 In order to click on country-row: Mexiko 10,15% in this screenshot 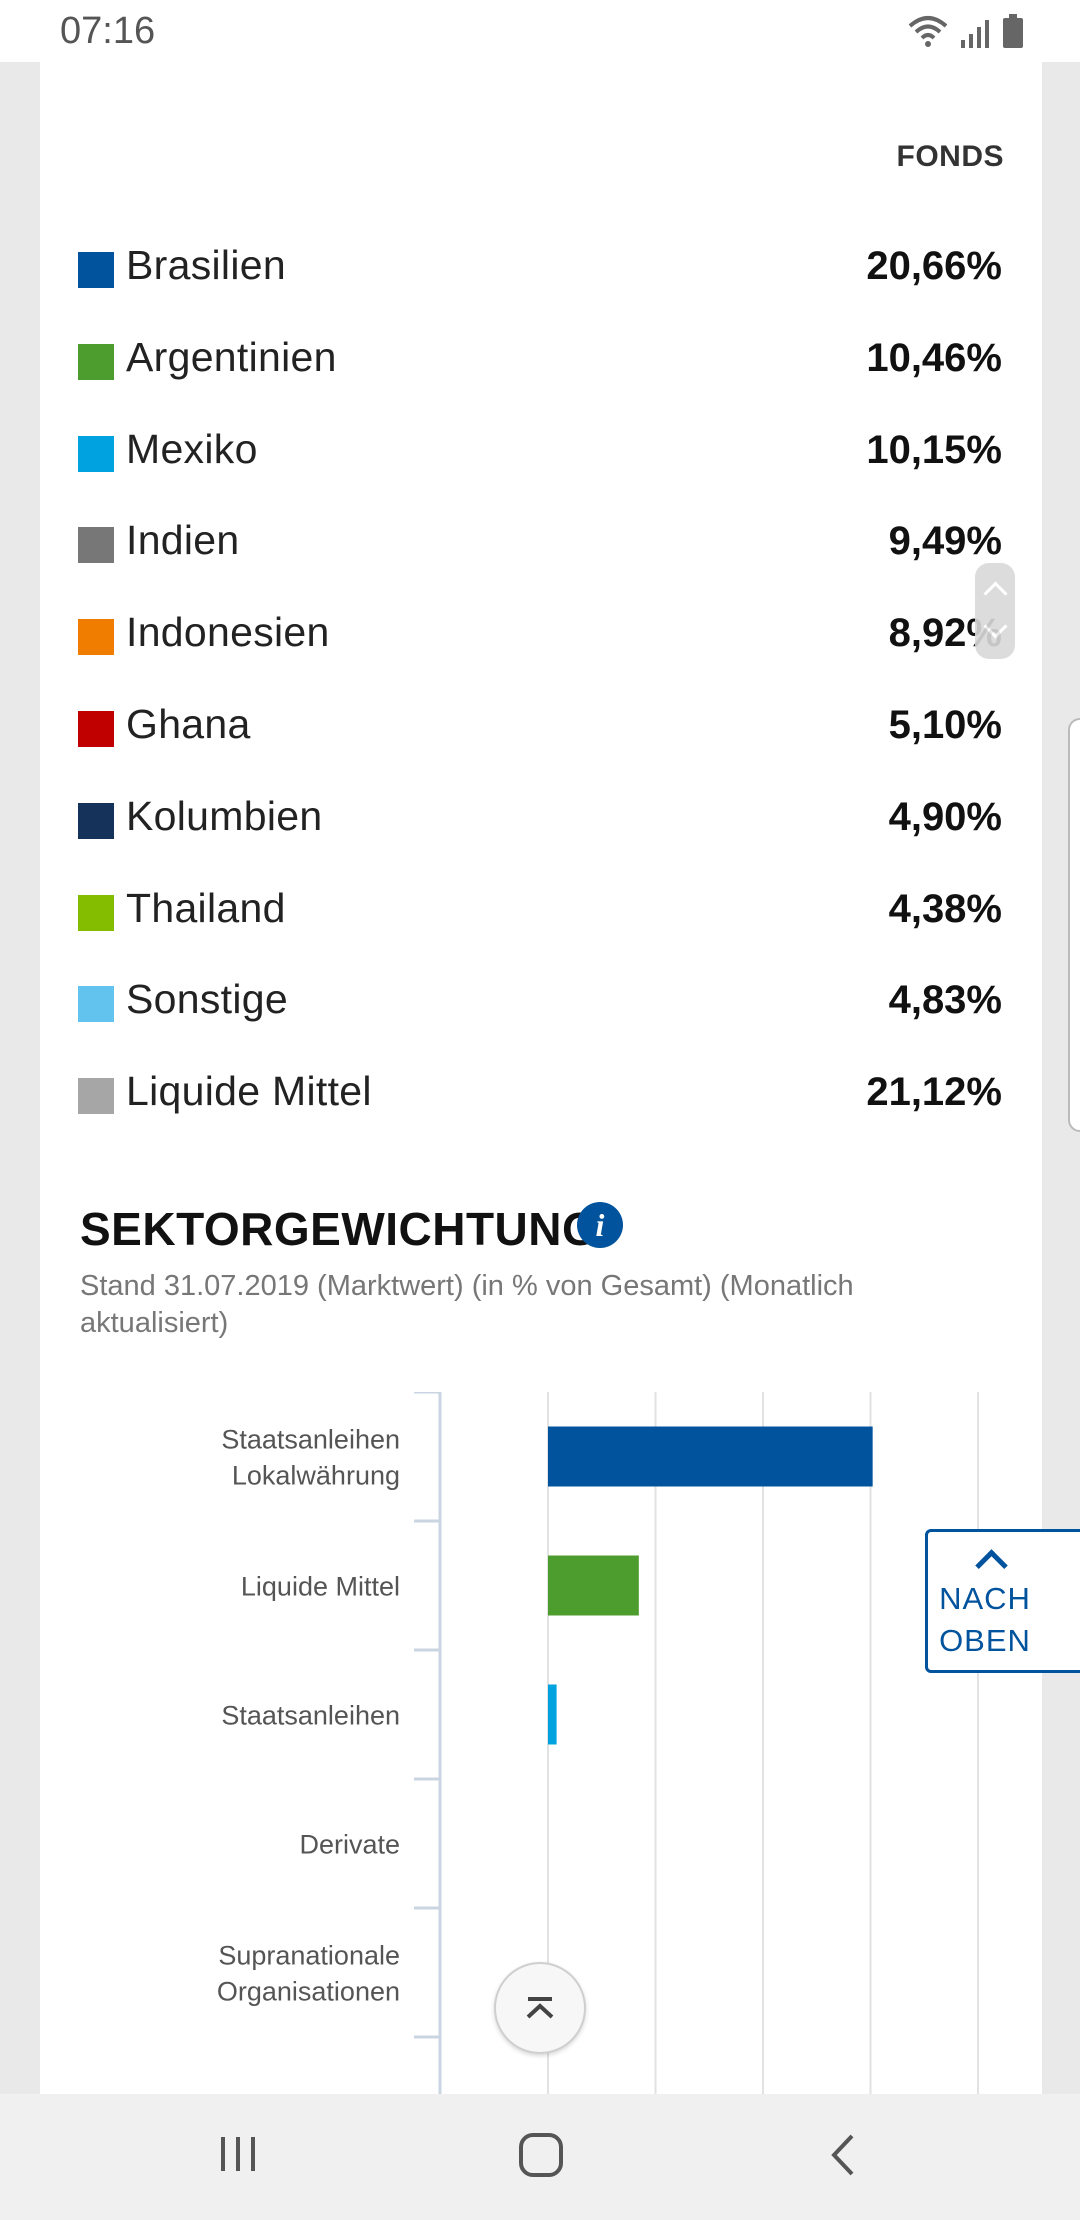, I will do `click(560, 452)`.